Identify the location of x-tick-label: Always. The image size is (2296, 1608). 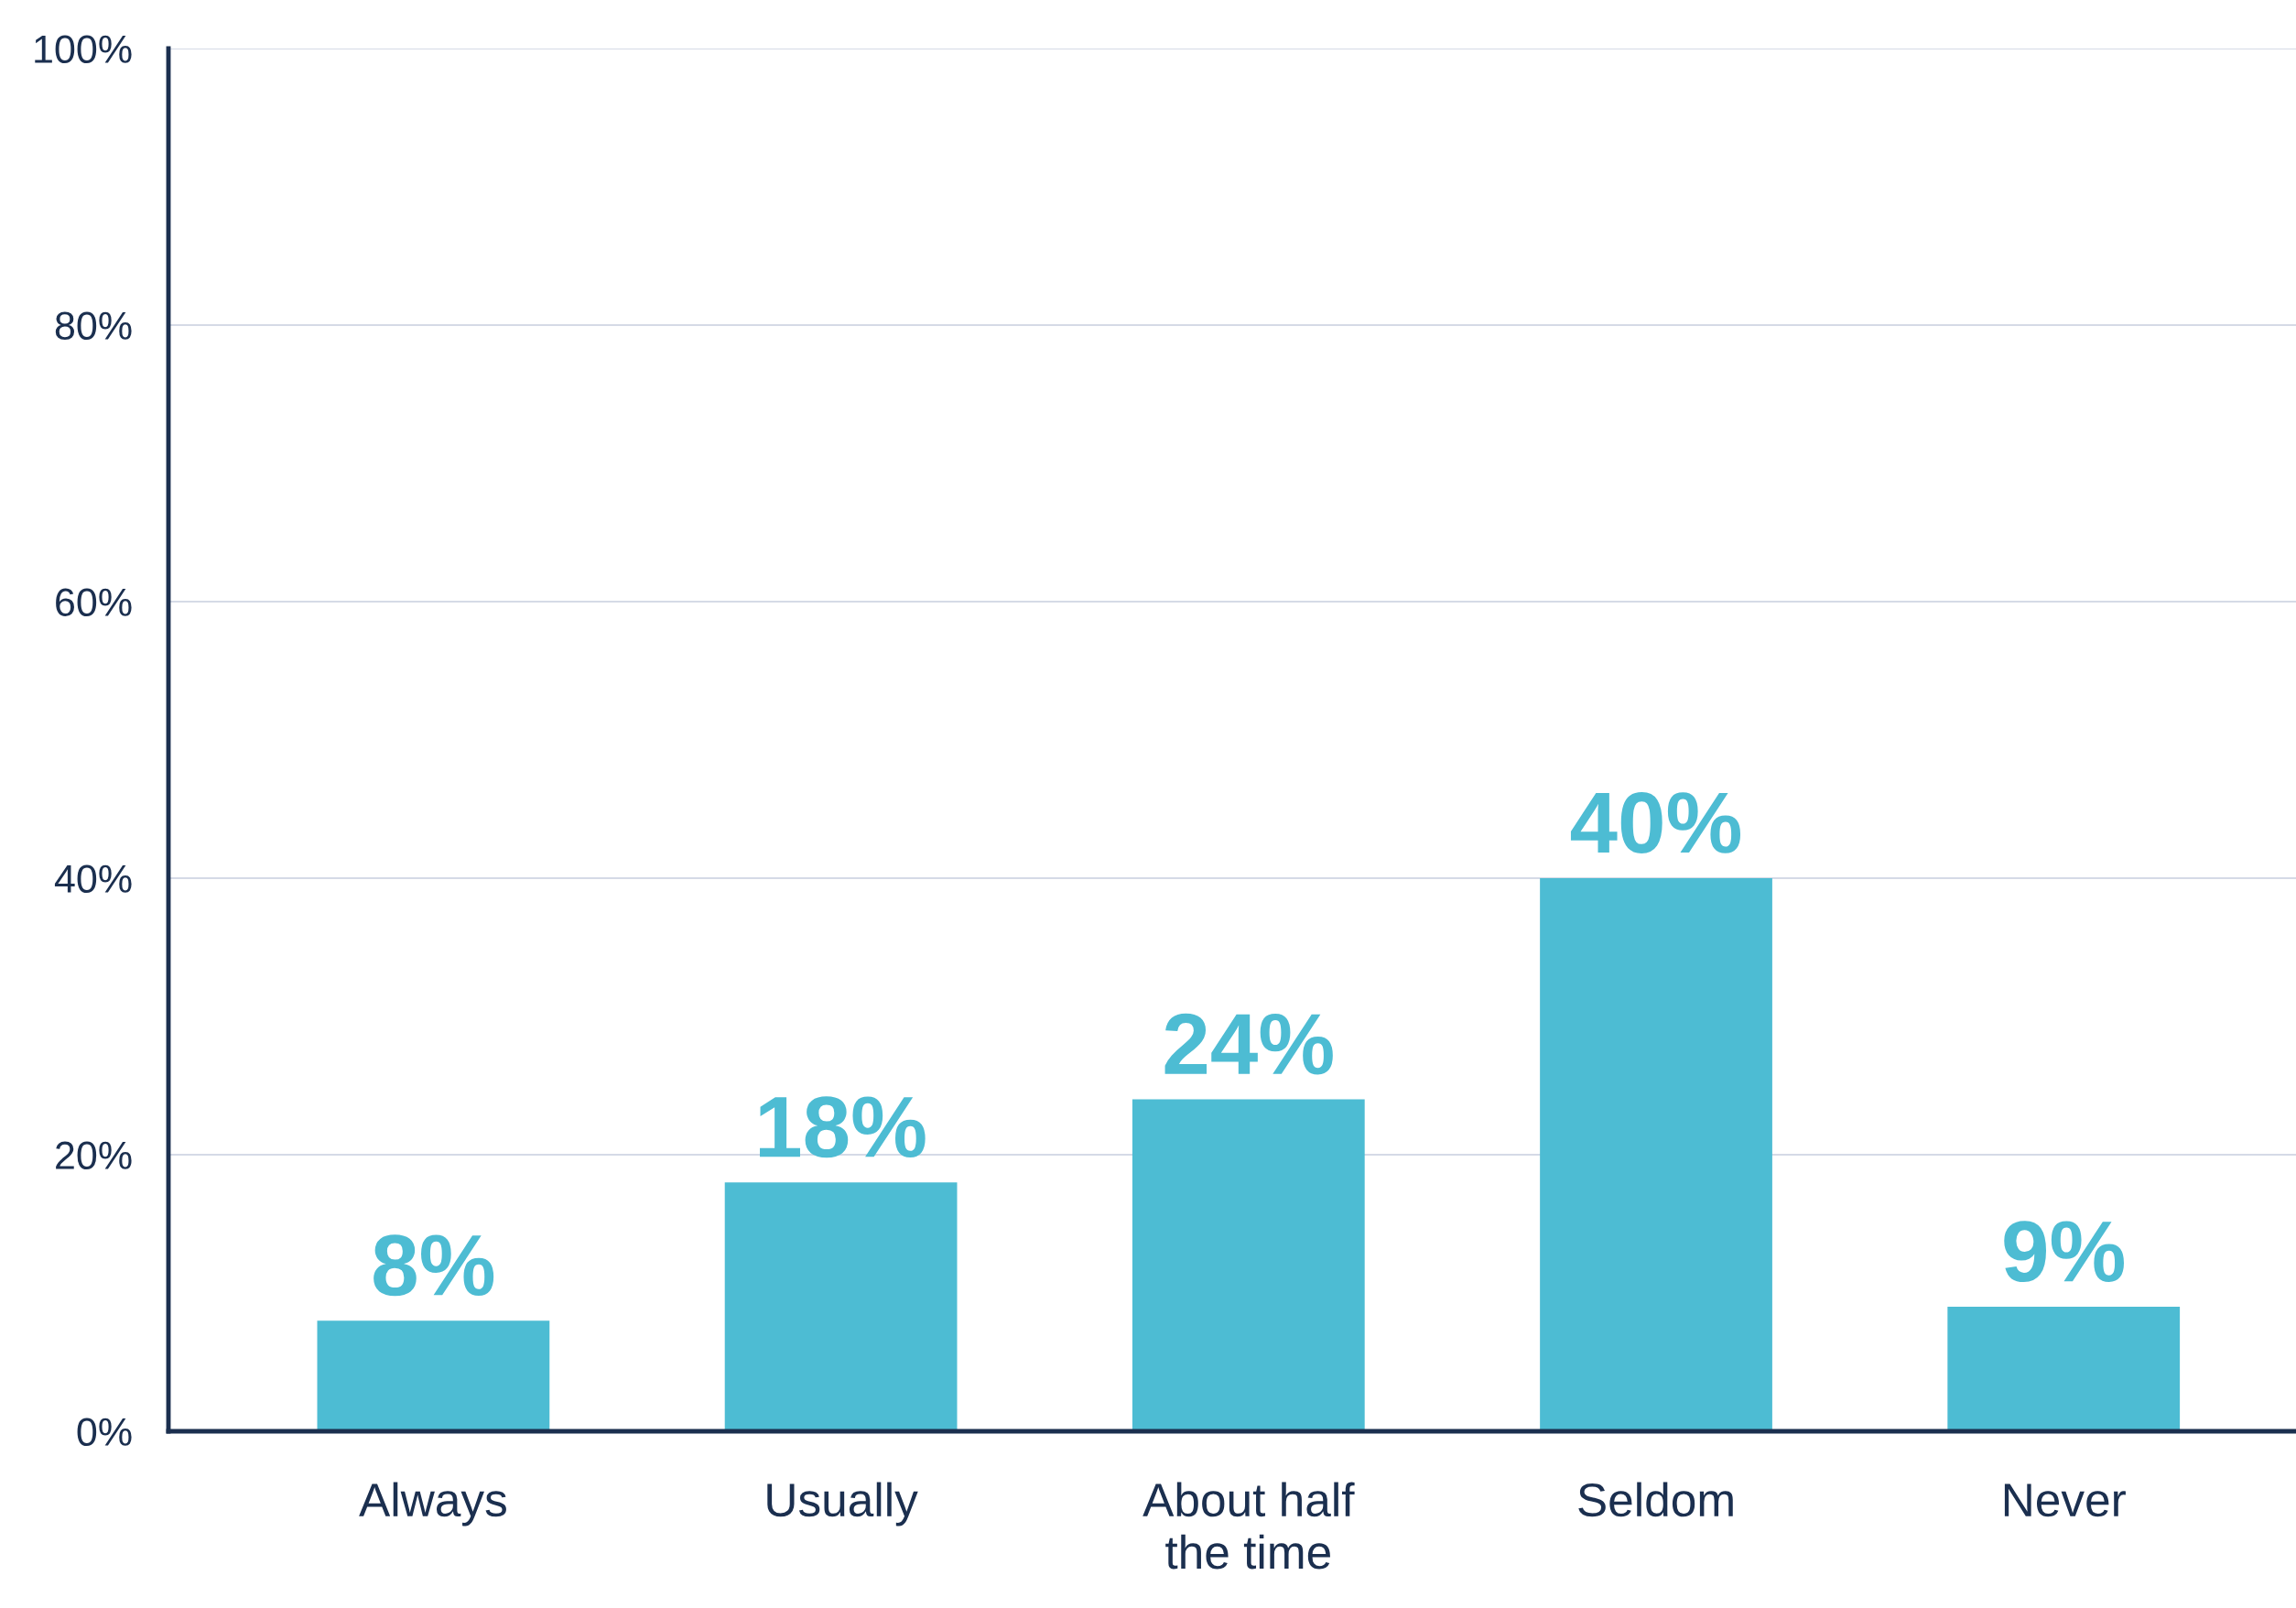
(433, 1504).